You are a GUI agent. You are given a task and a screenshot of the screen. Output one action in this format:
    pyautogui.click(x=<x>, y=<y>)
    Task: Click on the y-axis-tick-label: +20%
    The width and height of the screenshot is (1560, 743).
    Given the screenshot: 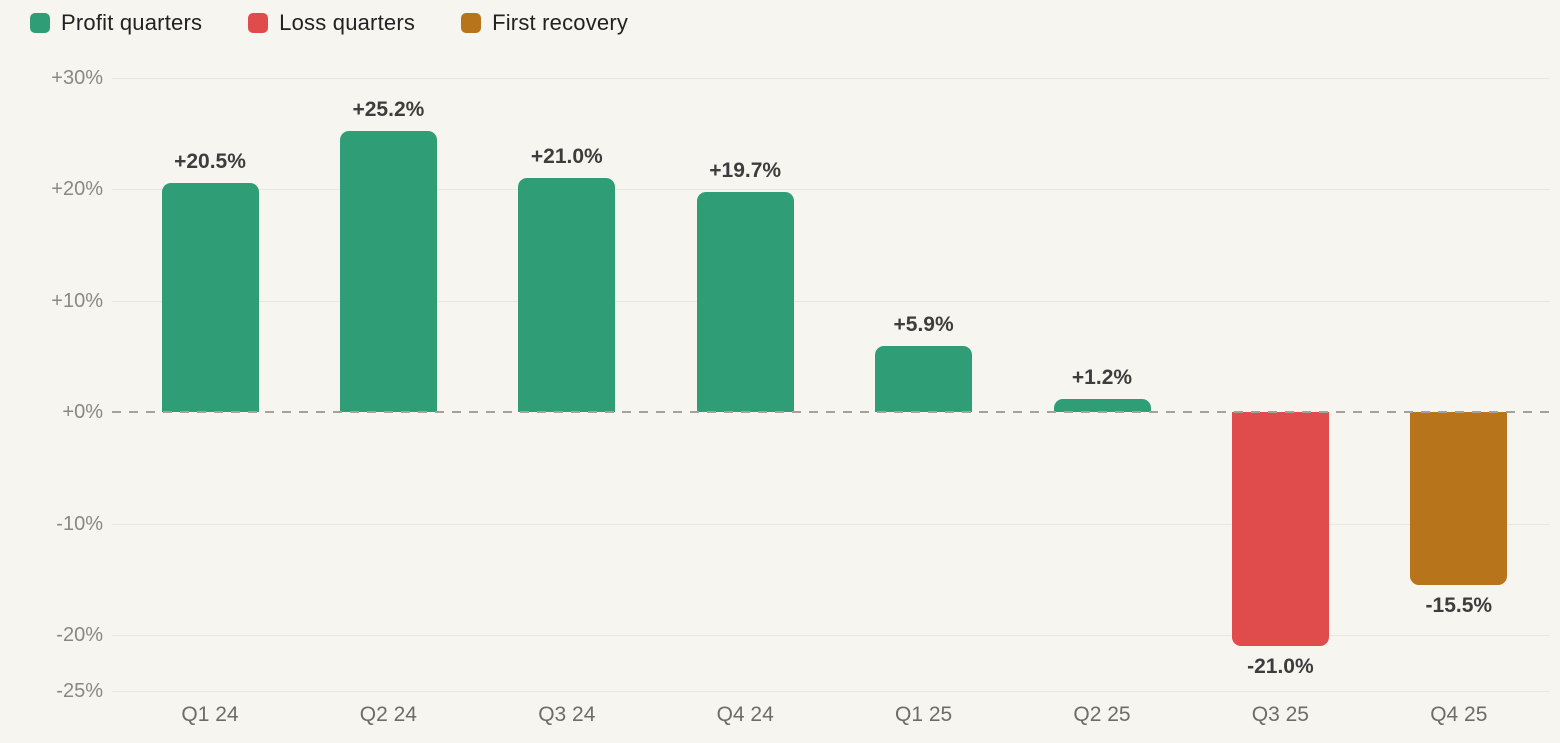 What is the action you would take?
    pyautogui.click(x=77, y=189)
    